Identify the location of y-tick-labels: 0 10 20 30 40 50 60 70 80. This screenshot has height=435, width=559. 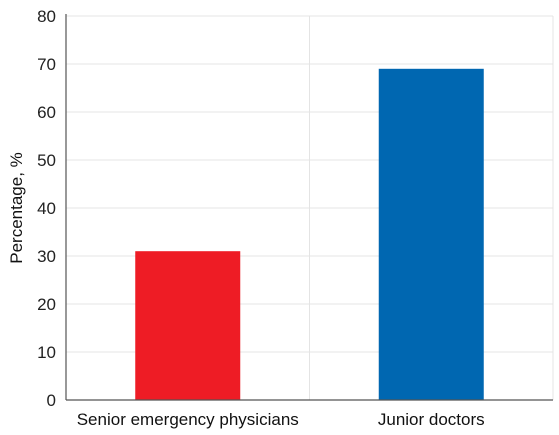
(46, 208).